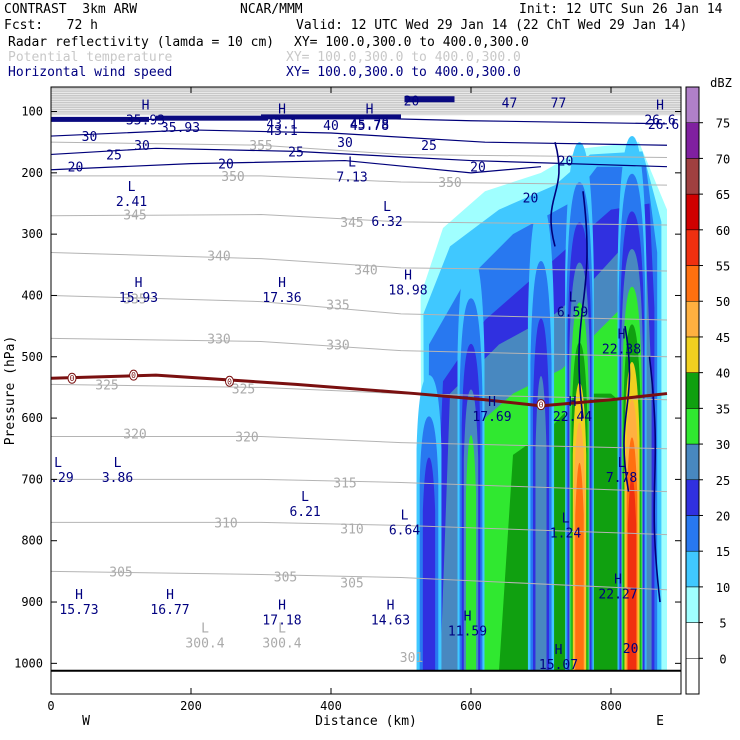  I want to click on y-tick-label: 400, so click(32, 295).